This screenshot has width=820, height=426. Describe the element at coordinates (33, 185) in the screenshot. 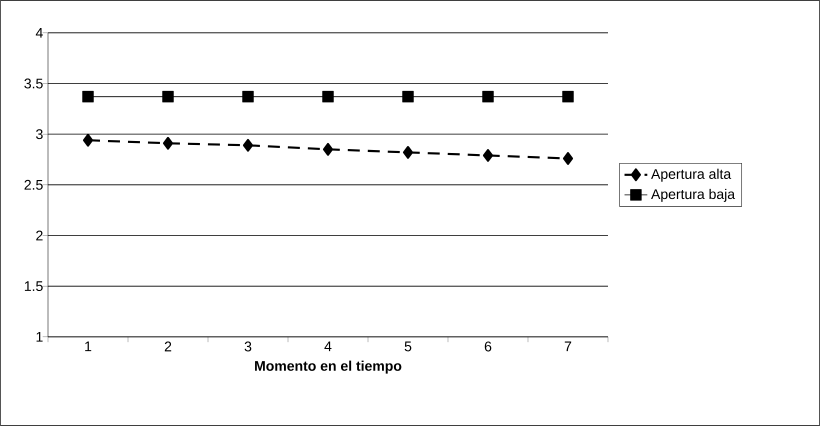

I see `y-tick-label: 2.5` at that location.